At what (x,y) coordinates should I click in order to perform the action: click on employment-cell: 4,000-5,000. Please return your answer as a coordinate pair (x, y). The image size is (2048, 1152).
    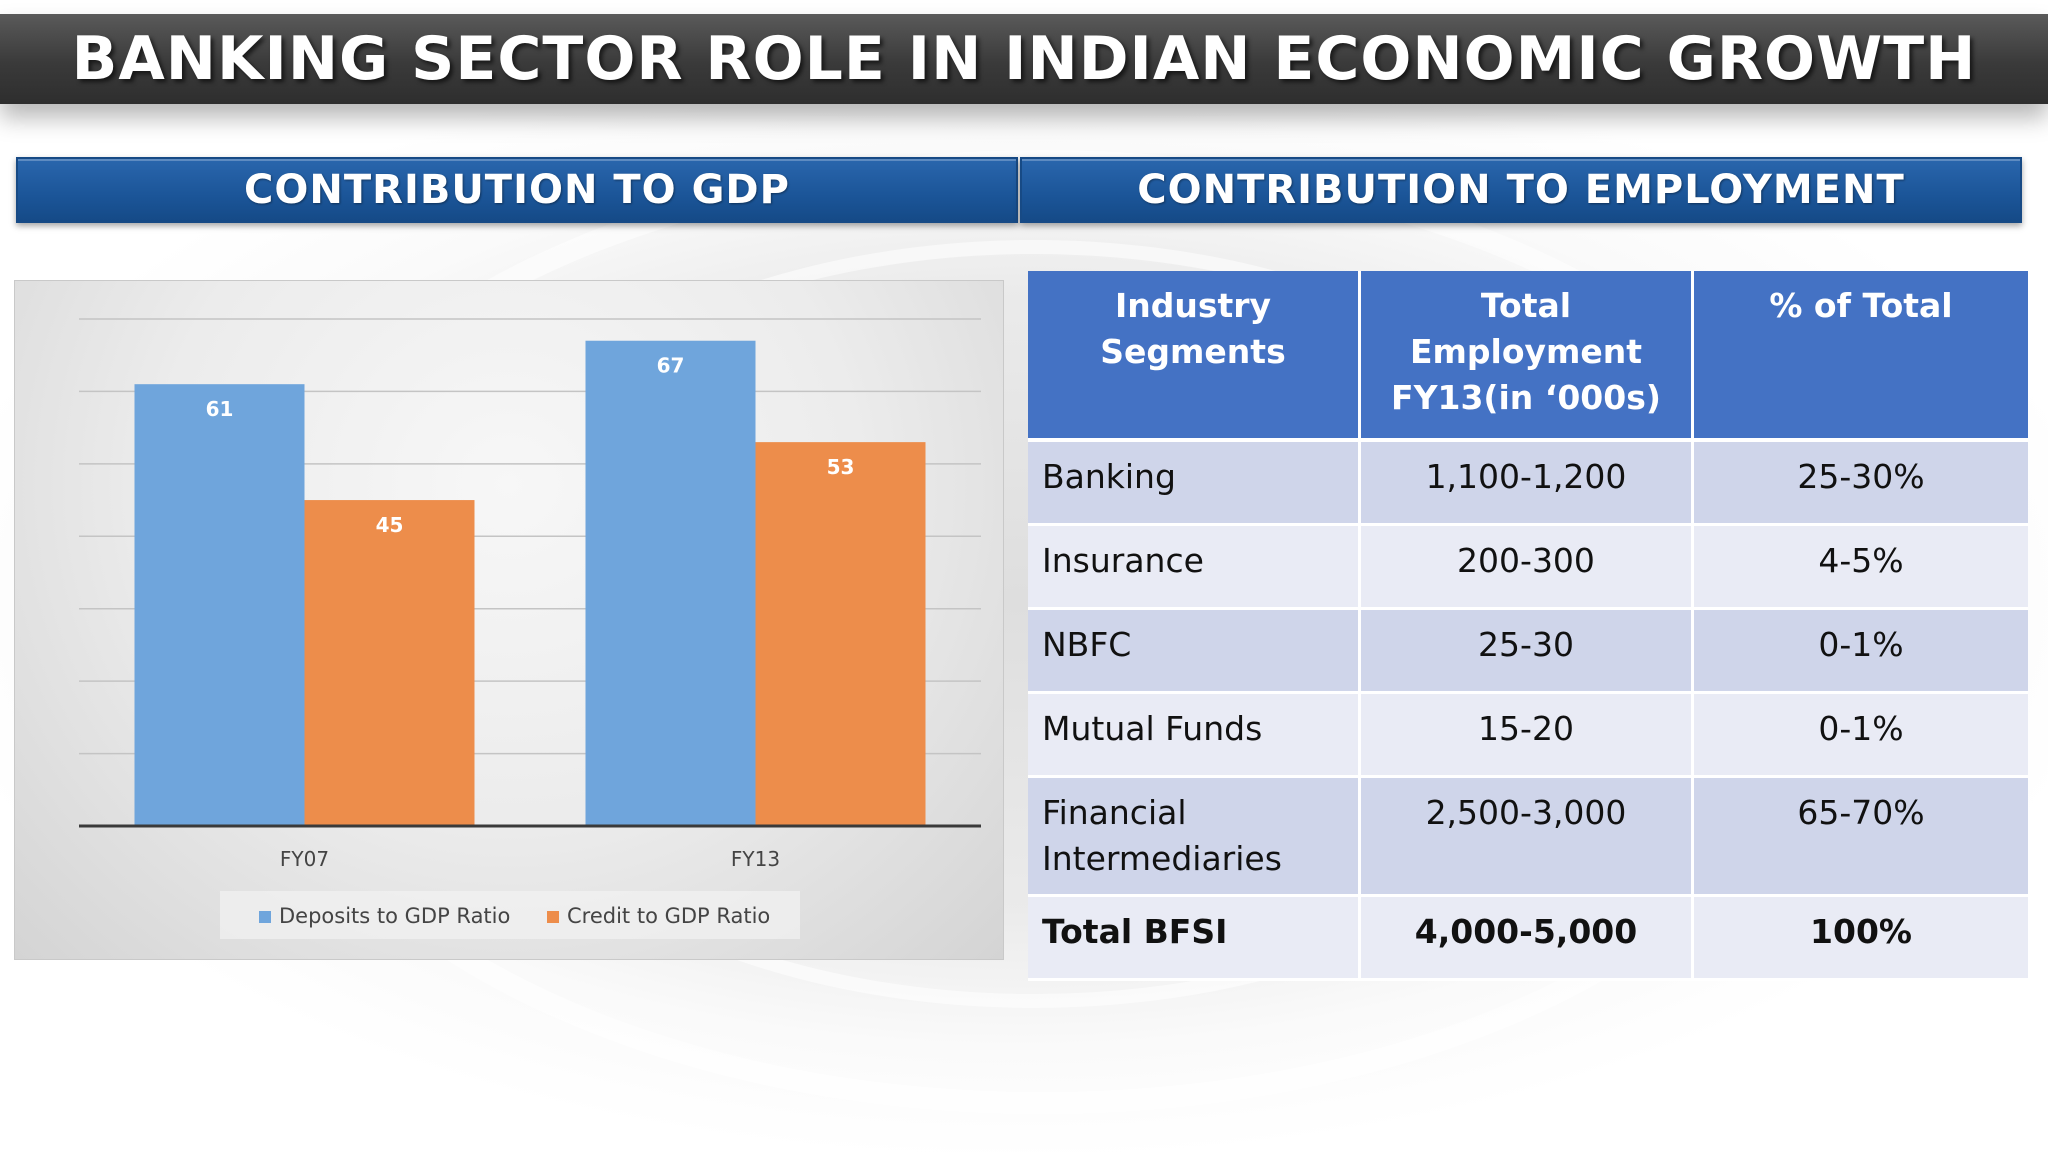
    Looking at the image, I should click on (1527, 939).